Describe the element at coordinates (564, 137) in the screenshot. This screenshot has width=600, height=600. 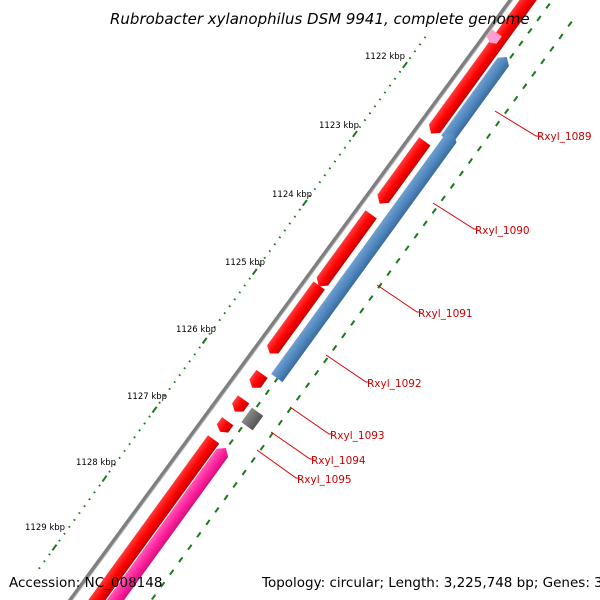
I see `gene-label: Rxyl_1089` at that location.